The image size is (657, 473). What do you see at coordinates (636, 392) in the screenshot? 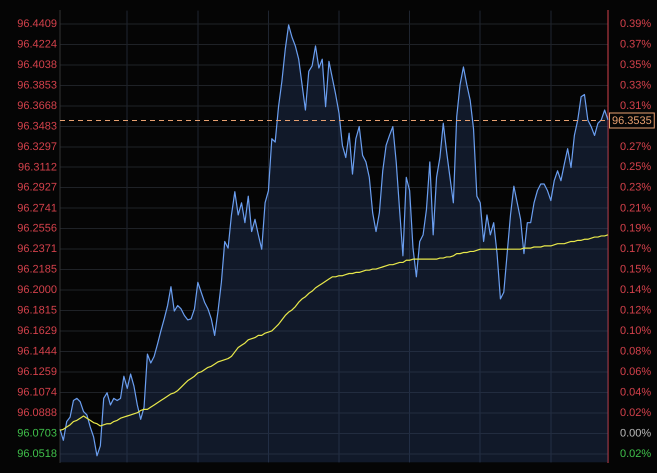
I see `y2-tick-label: 0.04%` at bounding box center [636, 392].